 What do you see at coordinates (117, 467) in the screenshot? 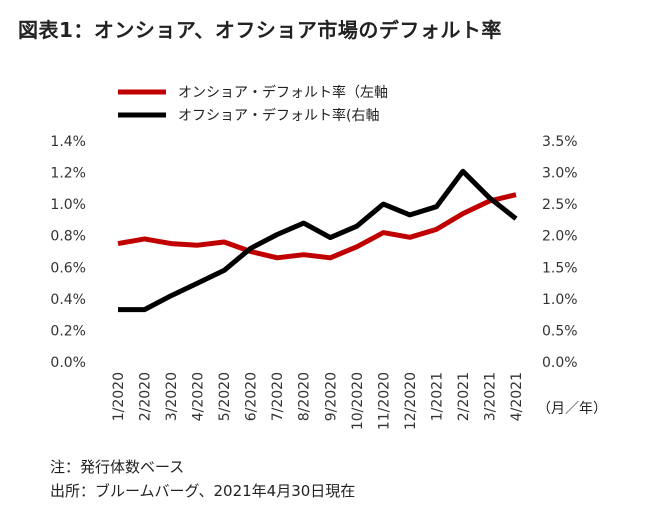
I see `footnote: 注：発行体数ベース` at bounding box center [117, 467].